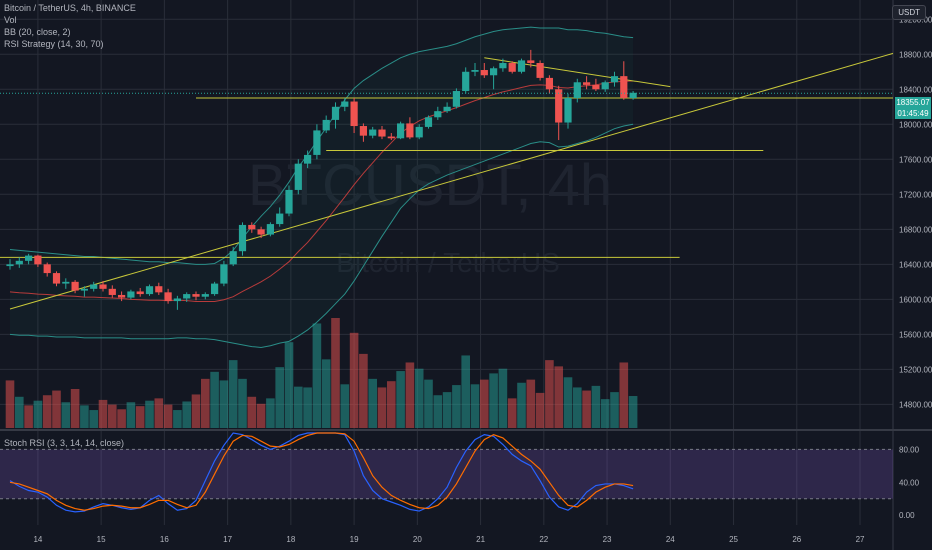  What do you see at coordinates (913, 102) in the screenshot?
I see `last-price-badge: 18355.07` at bounding box center [913, 102].